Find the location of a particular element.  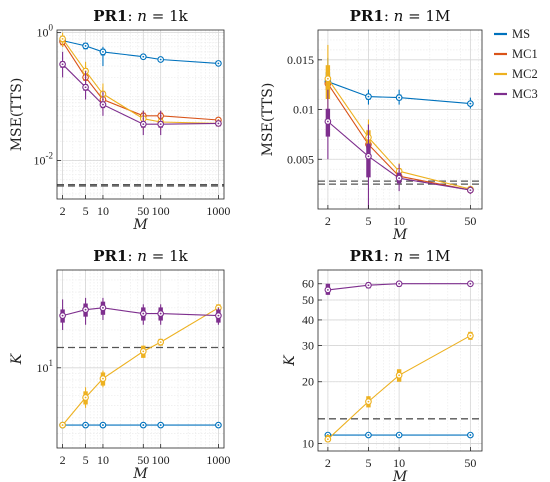

legend: MS MC1 MC2 MC3 is located at coordinates (516, 64).